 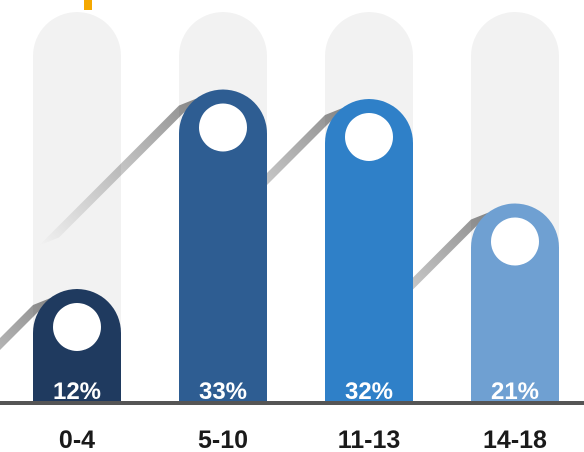 What do you see at coordinates (515, 439) in the screenshot?
I see `category-label: 14-18` at bounding box center [515, 439].